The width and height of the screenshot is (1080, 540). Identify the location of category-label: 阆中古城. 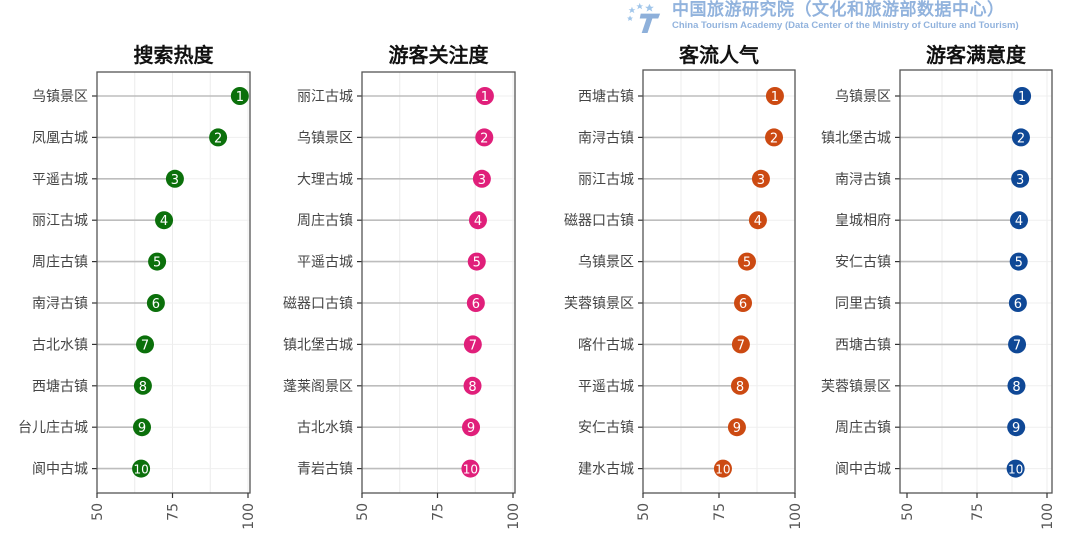
(60, 470).